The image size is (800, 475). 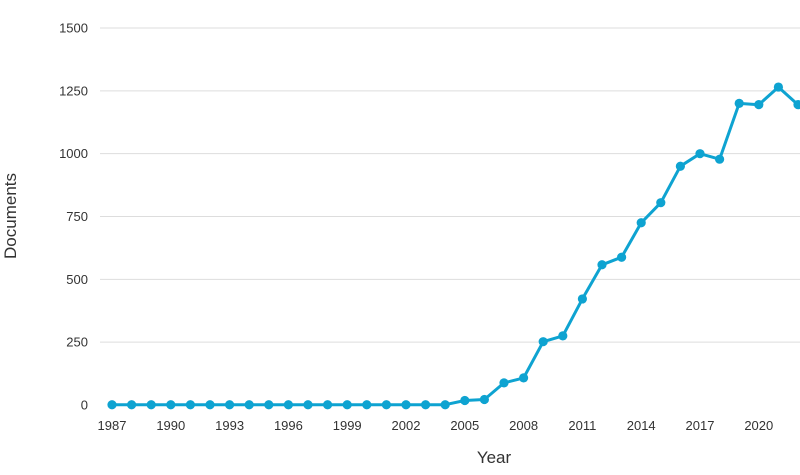 What do you see at coordinates (190, 405) in the screenshot?
I see `data-point-1991` at bounding box center [190, 405].